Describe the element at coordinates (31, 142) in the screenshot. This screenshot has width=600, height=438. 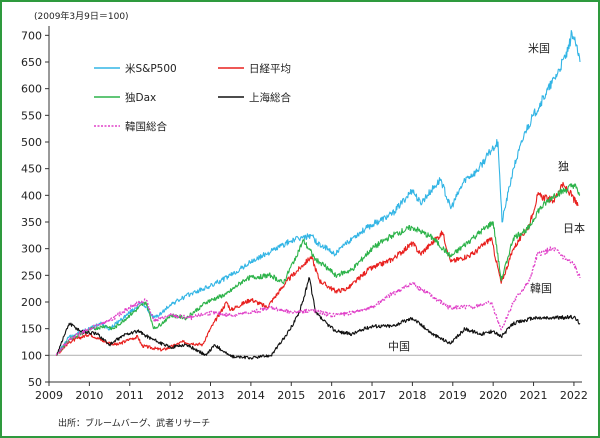
I see `y-tick-label: 500` at that location.